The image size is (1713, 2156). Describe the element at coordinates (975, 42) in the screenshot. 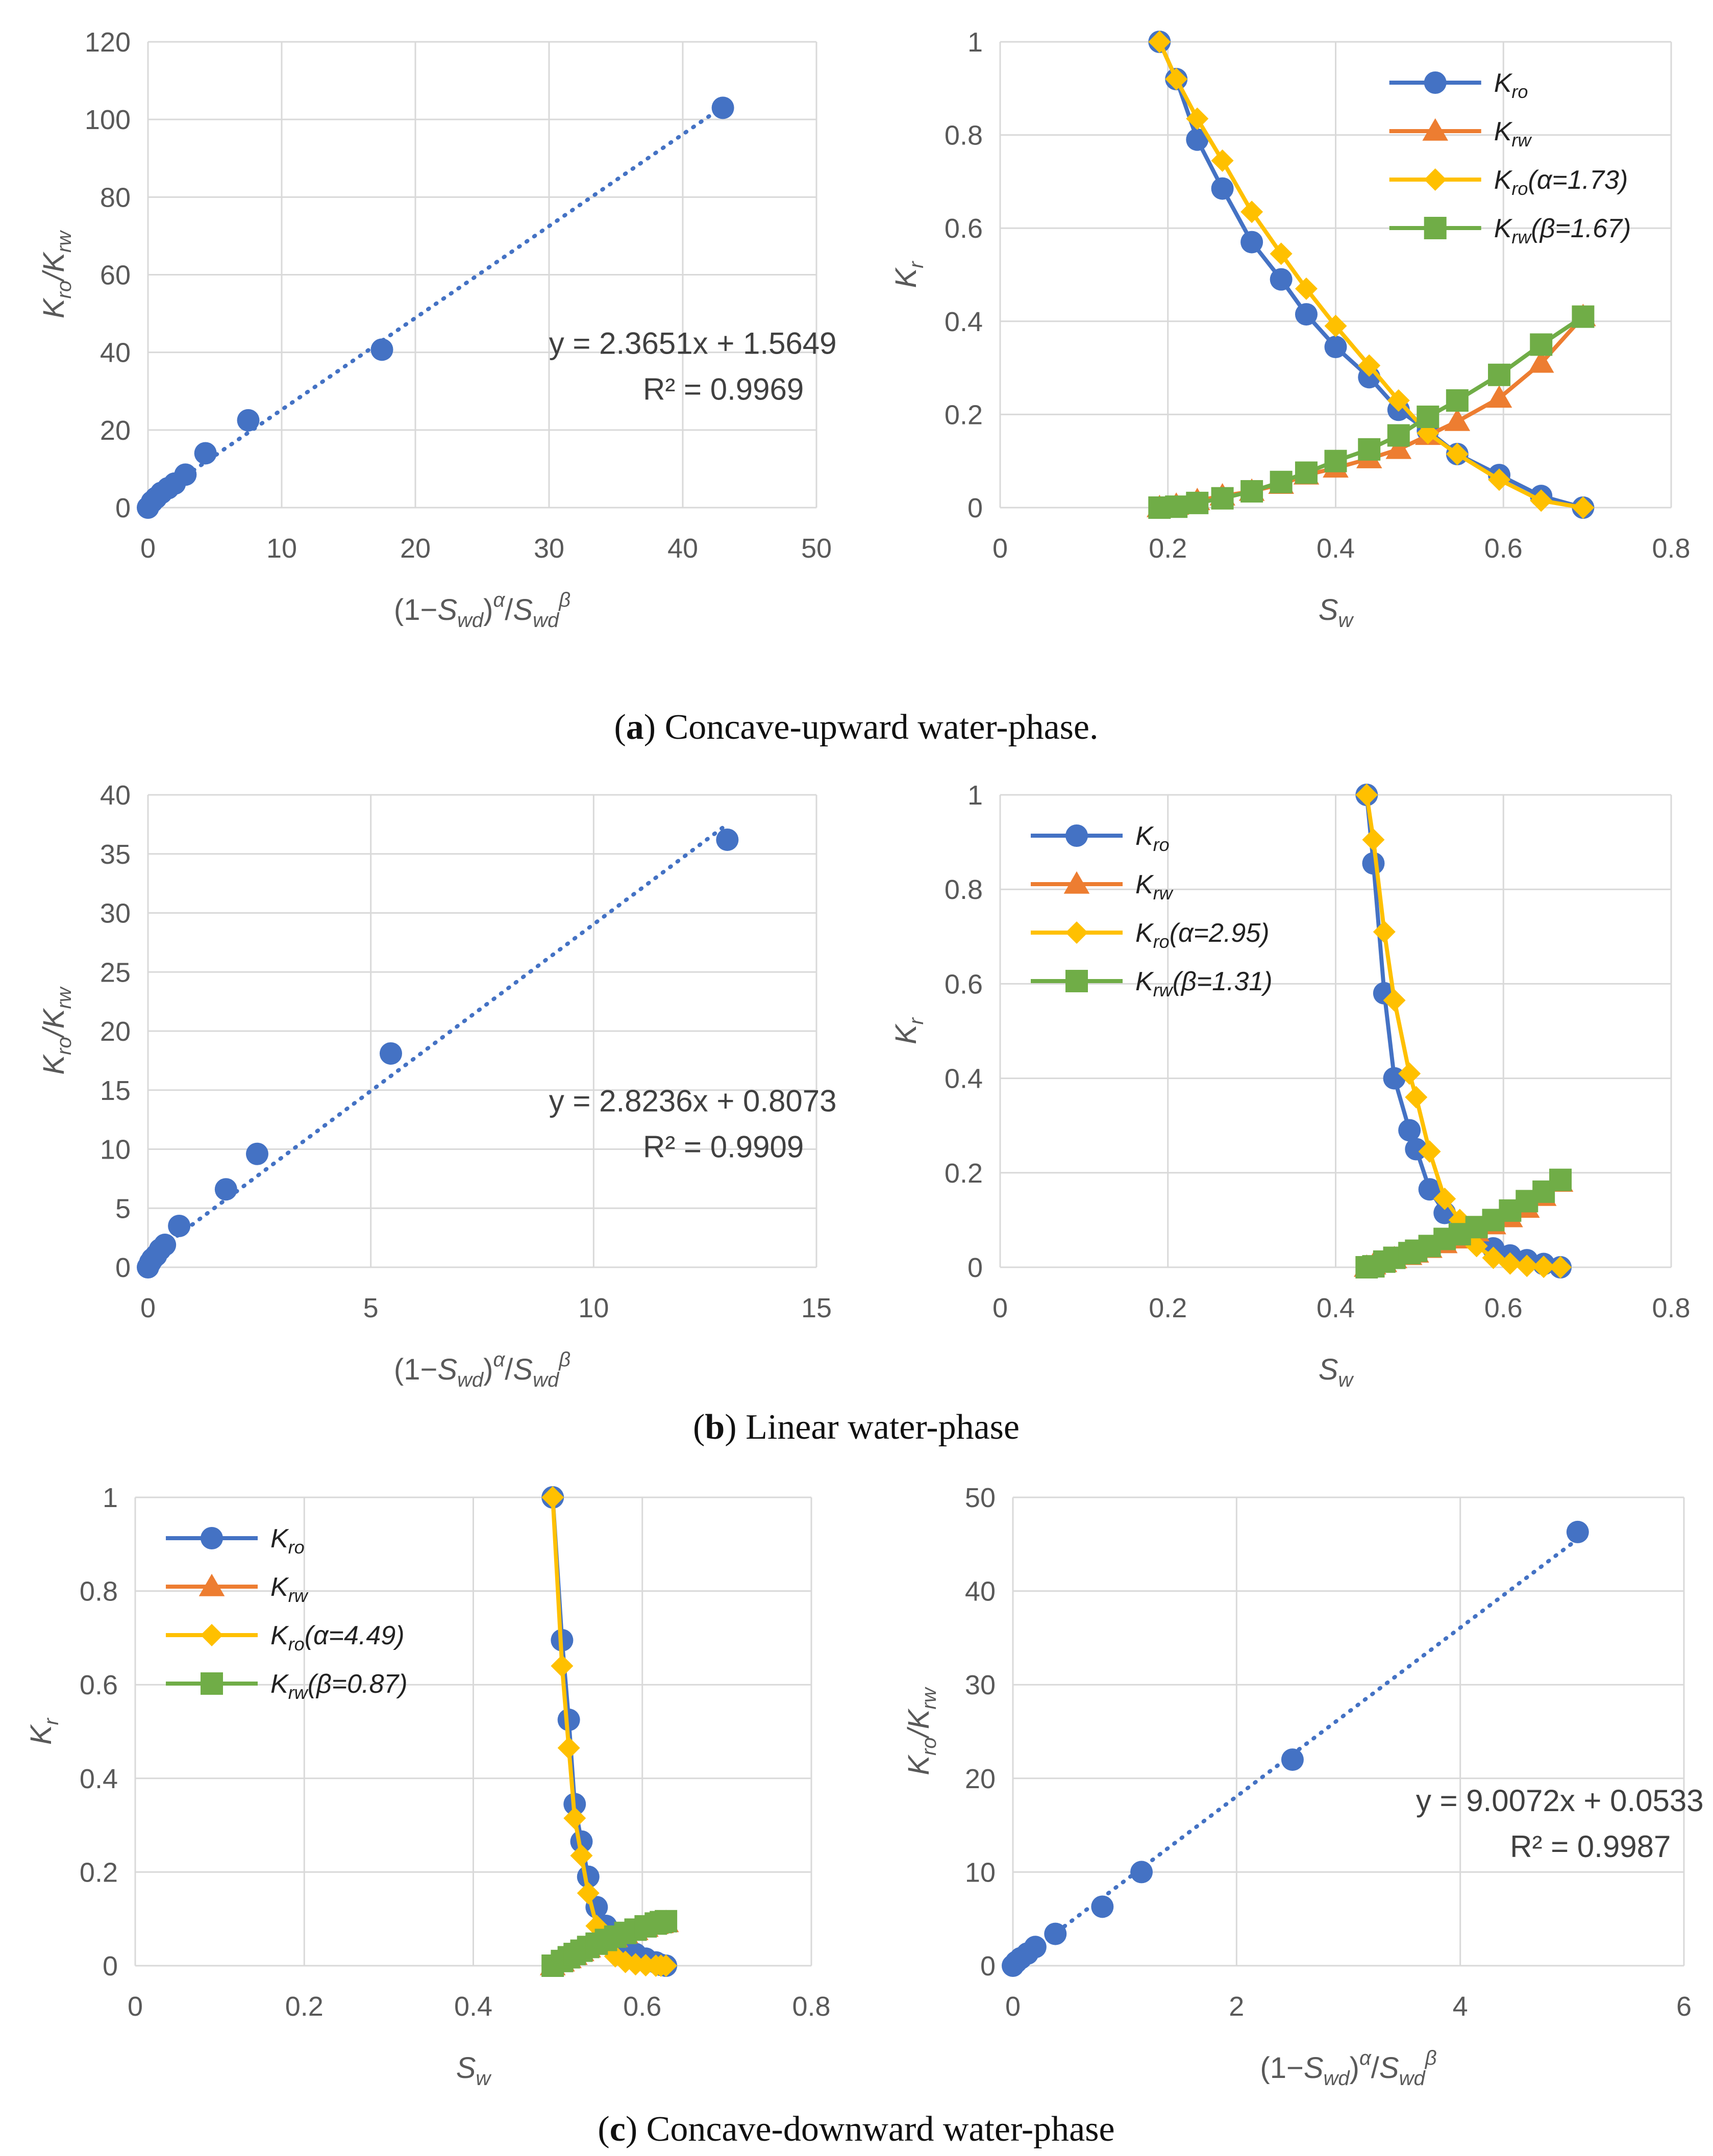

I see `y-tick-label: 1` at that location.